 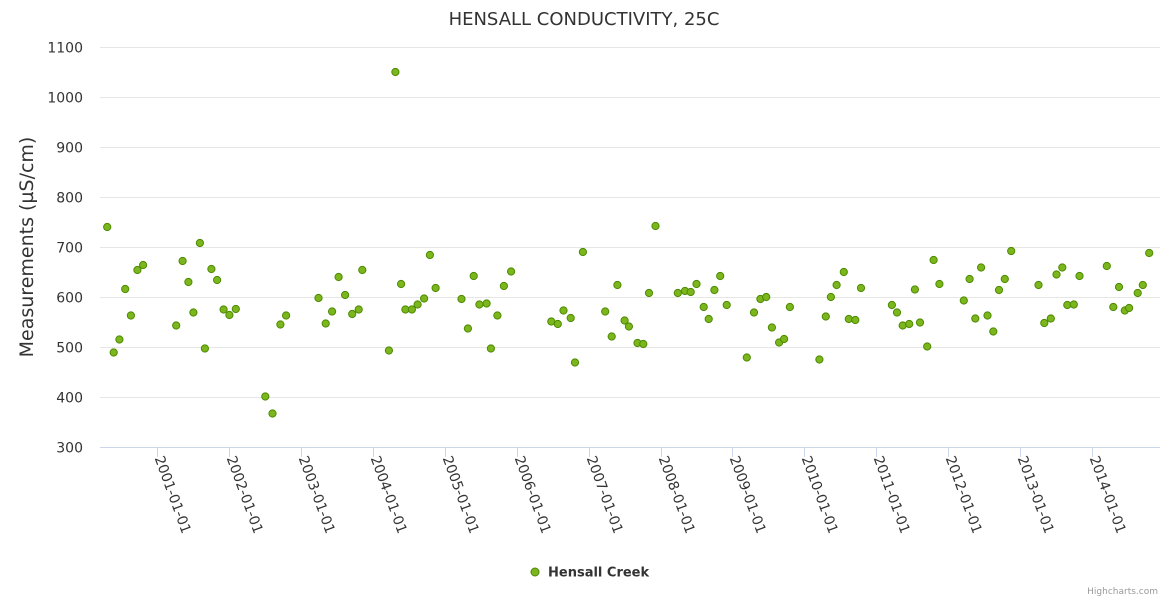 What do you see at coordinates (535, 572) in the screenshot?
I see `legend-marker` at bounding box center [535, 572].